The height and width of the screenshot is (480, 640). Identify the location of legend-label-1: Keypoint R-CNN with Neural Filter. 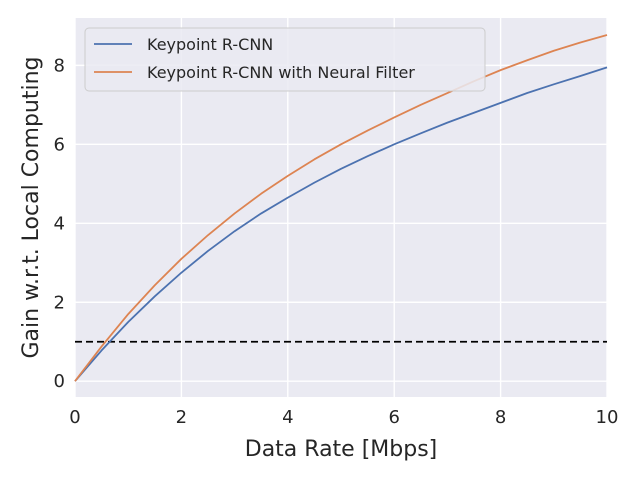
(281, 72).